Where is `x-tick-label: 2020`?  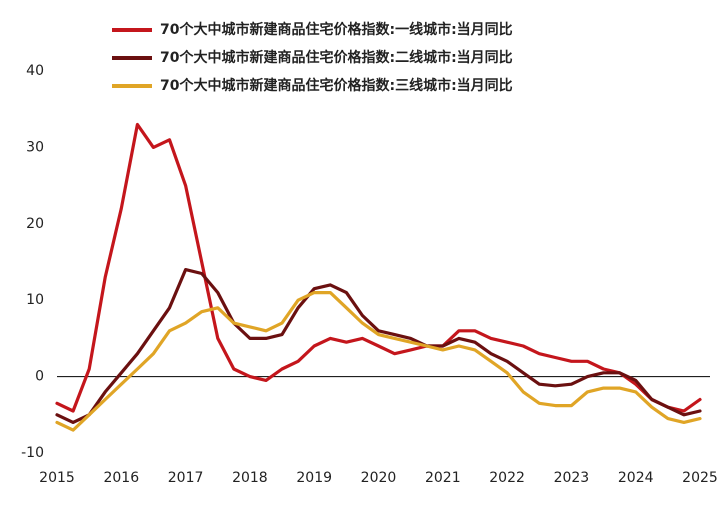 x-tick-label: 2020 is located at coordinates (379, 478).